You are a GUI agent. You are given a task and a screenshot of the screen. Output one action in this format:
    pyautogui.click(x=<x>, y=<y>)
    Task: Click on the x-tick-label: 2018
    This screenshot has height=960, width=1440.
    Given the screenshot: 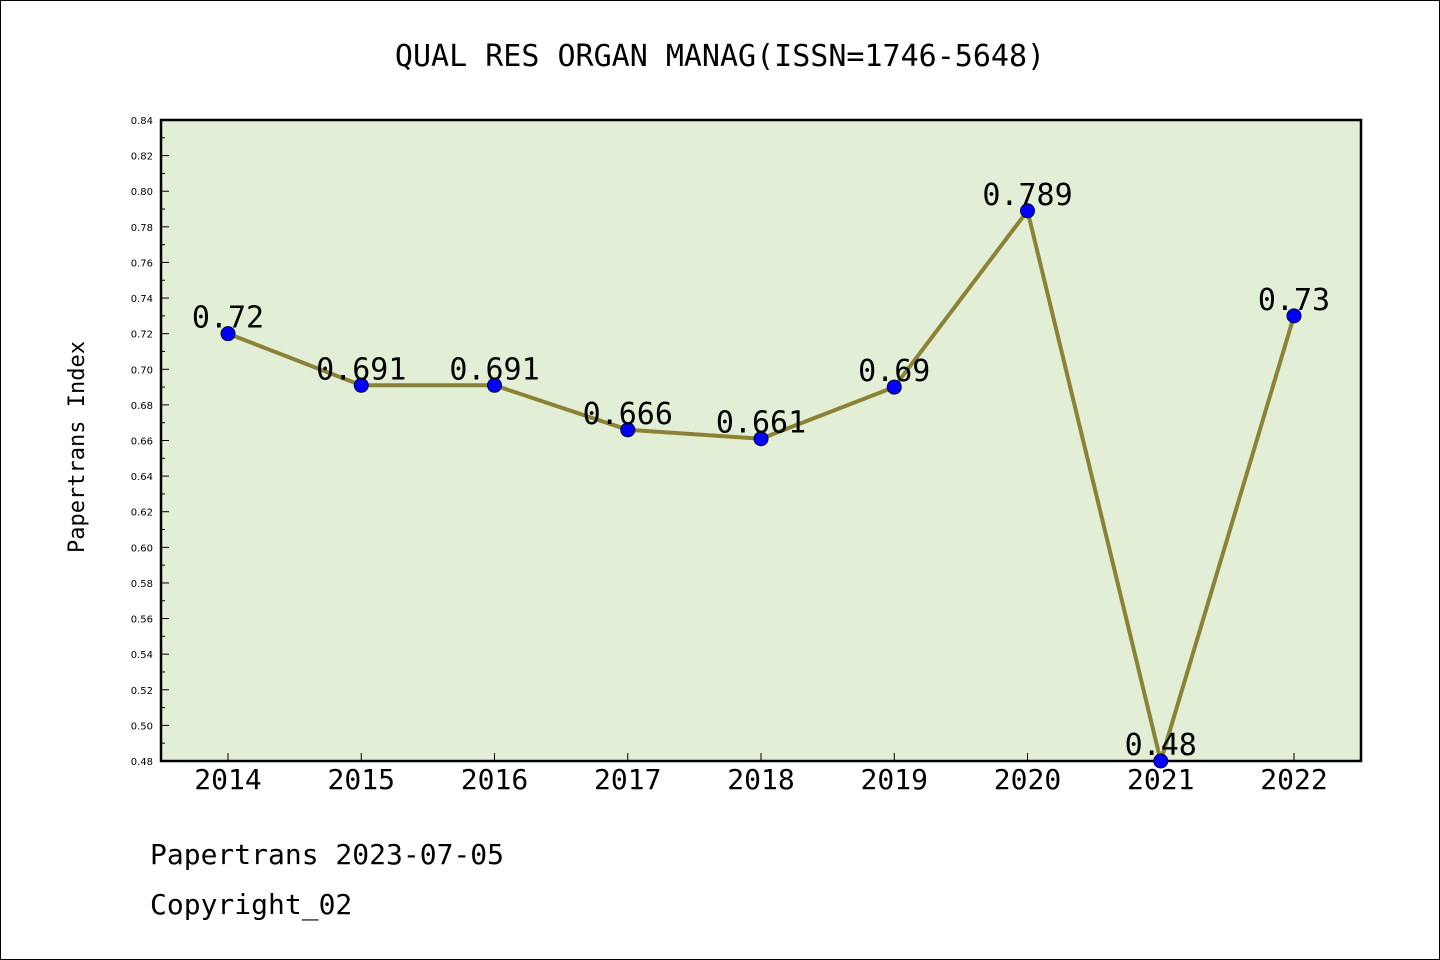 What is the action you would take?
    pyautogui.click(x=760, y=779)
    